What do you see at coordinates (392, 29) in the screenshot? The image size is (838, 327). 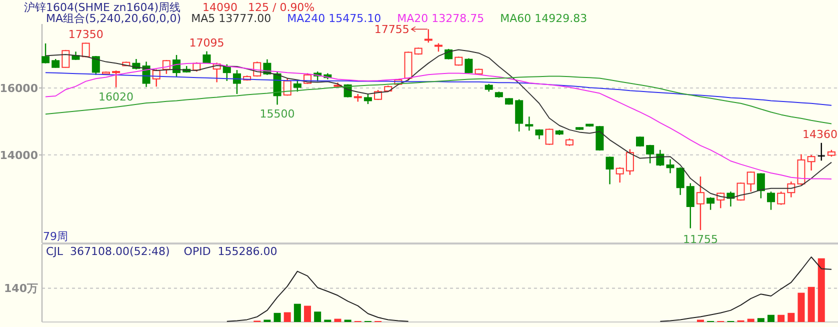 I see `annotation: 17755` at bounding box center [392, 29].